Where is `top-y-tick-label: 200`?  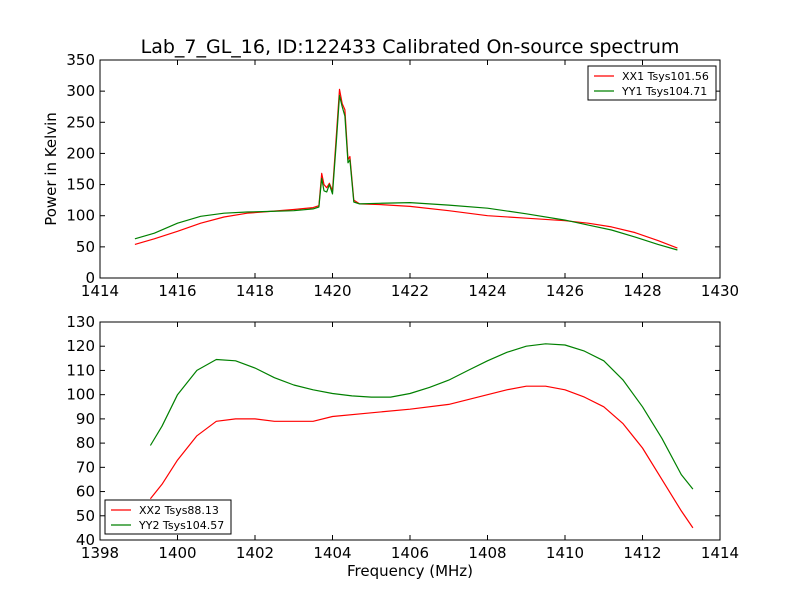 top-y-tick-label: 200 is located at coordinates (80, 153).